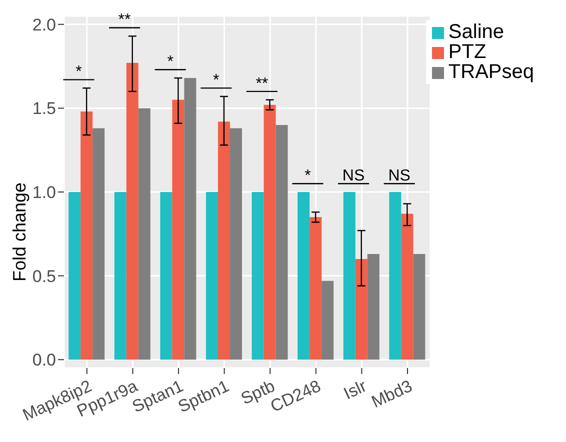  I want to click on y-axis-title: Fold change, so click(19, 232).